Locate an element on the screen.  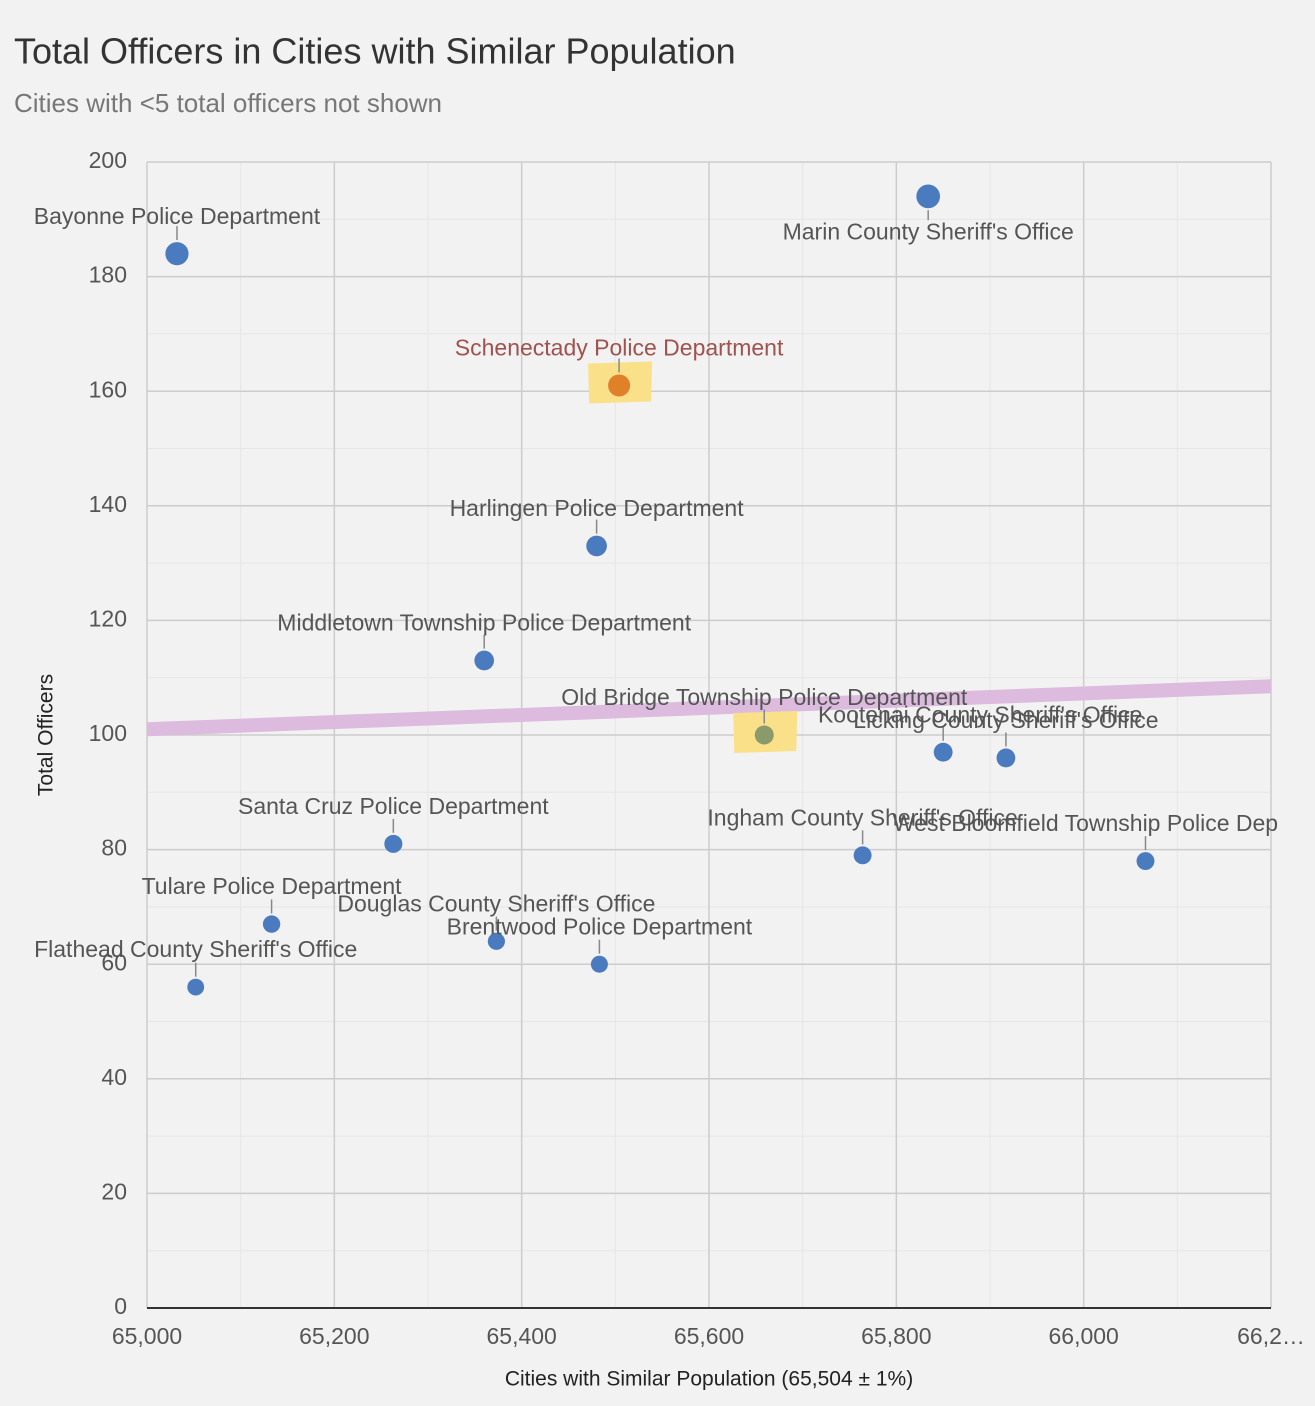
y-tick-label: 140 is located at coordinates (108, 504).